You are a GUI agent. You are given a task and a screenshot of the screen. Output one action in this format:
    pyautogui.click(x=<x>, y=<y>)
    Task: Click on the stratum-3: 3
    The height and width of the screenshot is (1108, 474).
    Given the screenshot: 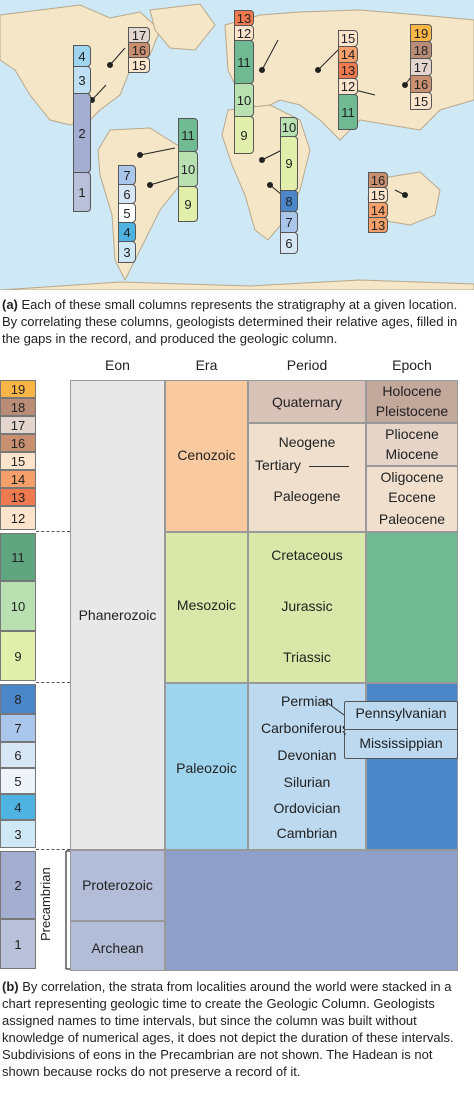 What is the action you would take?
    pyautogui.click(x=82, y=80)
    